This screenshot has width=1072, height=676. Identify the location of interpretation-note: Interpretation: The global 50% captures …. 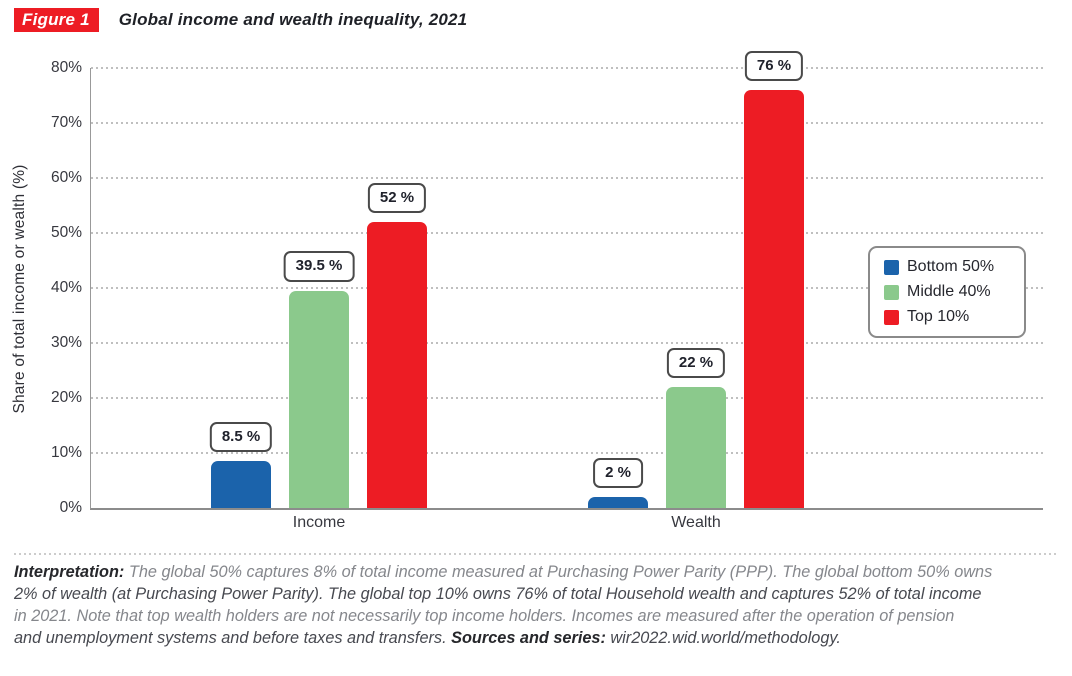
(539, 605).